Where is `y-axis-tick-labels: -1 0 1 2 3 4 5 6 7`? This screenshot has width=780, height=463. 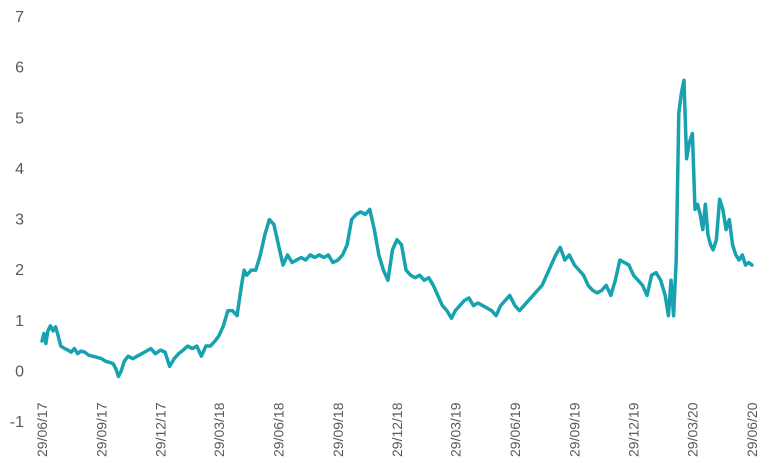
y-axis-tick-labels: -1 0 1 2 3 4 5 6 7 is located at coordinates (17, 220).